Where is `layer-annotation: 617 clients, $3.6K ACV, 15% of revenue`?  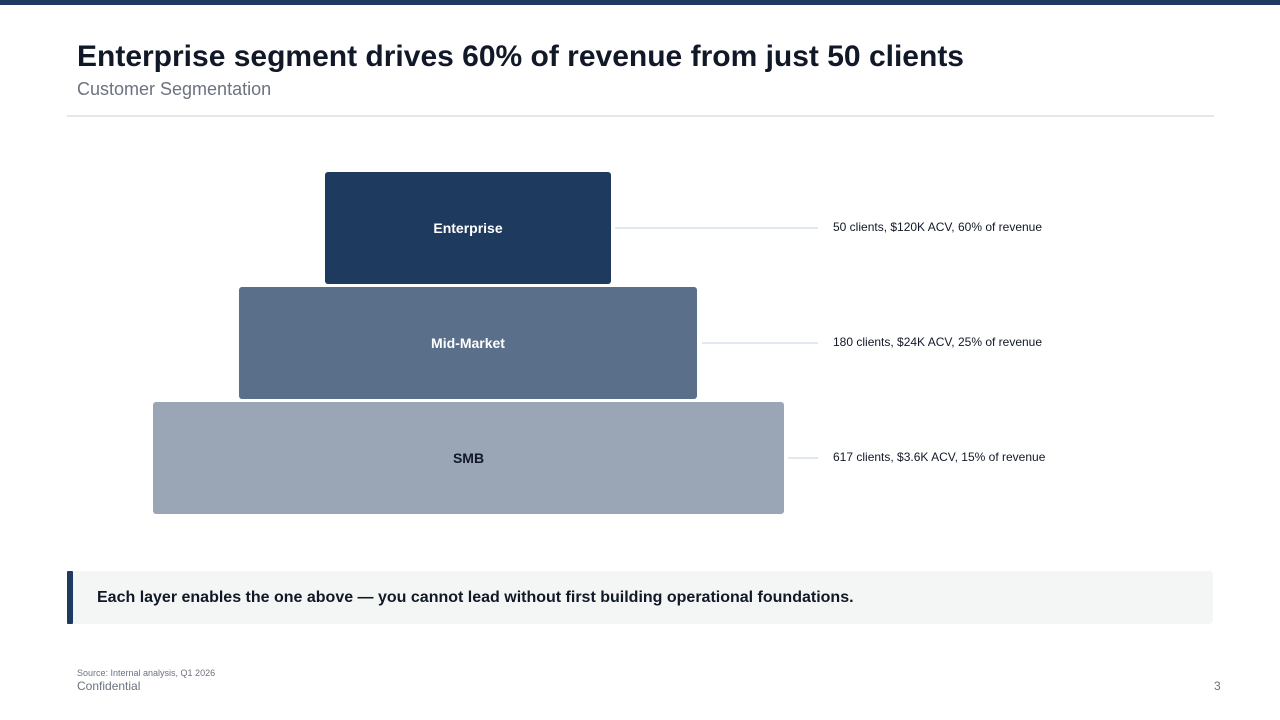 layer-annotation: 617 clients, $3.6K ACV, 15% of revenue is located at coordinates (939, 457).